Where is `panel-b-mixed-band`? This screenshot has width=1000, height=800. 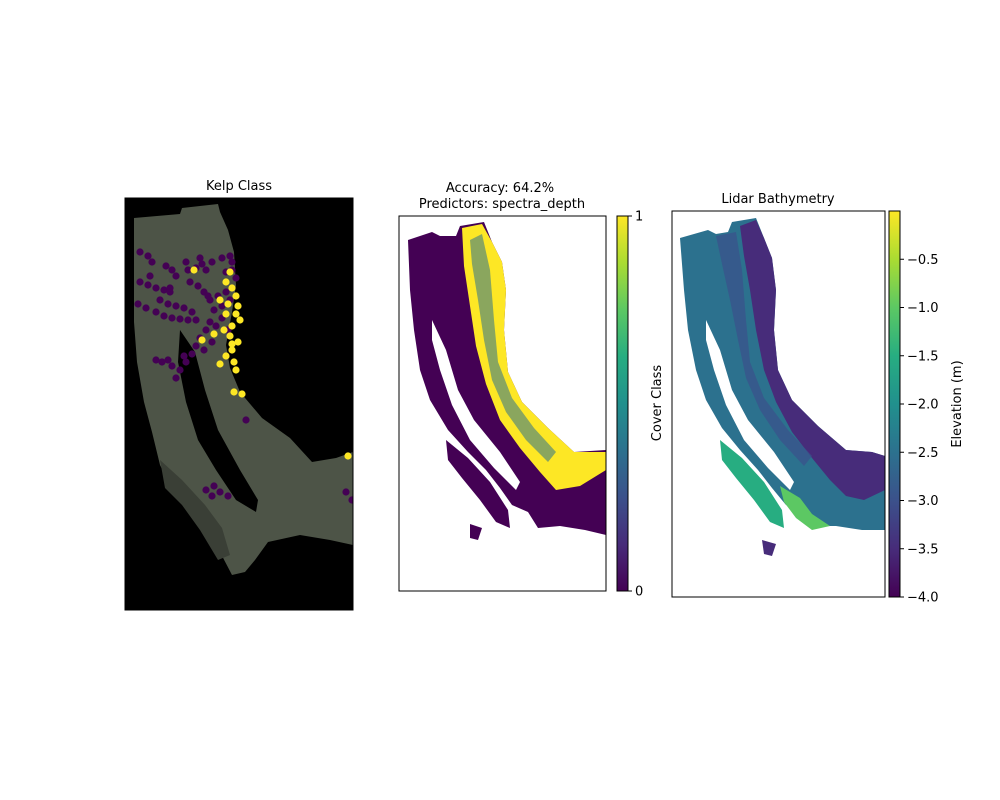
panel-b-mixed-band is located at coordinates (513, 348).